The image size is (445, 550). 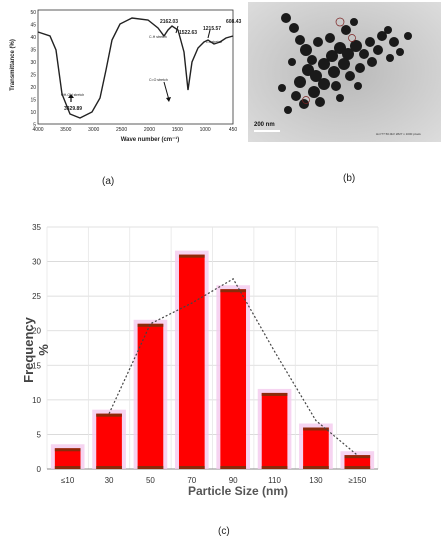 What do you see at coordinates (212, 29) in the screenshot?
I see `ftir-peak-label: 1215.57` at bounding box center [212, 29].